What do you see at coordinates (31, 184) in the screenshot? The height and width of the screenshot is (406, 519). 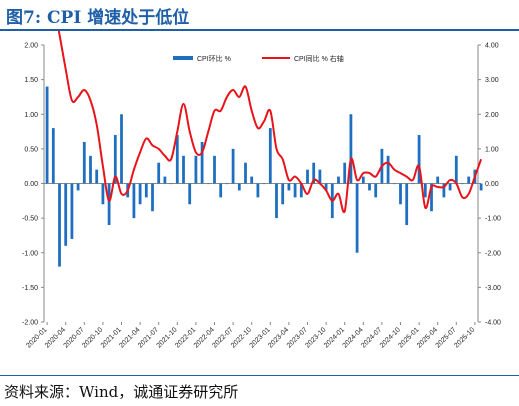 I see `left-tick-label: 0.00` at bounding box center [31, 184].